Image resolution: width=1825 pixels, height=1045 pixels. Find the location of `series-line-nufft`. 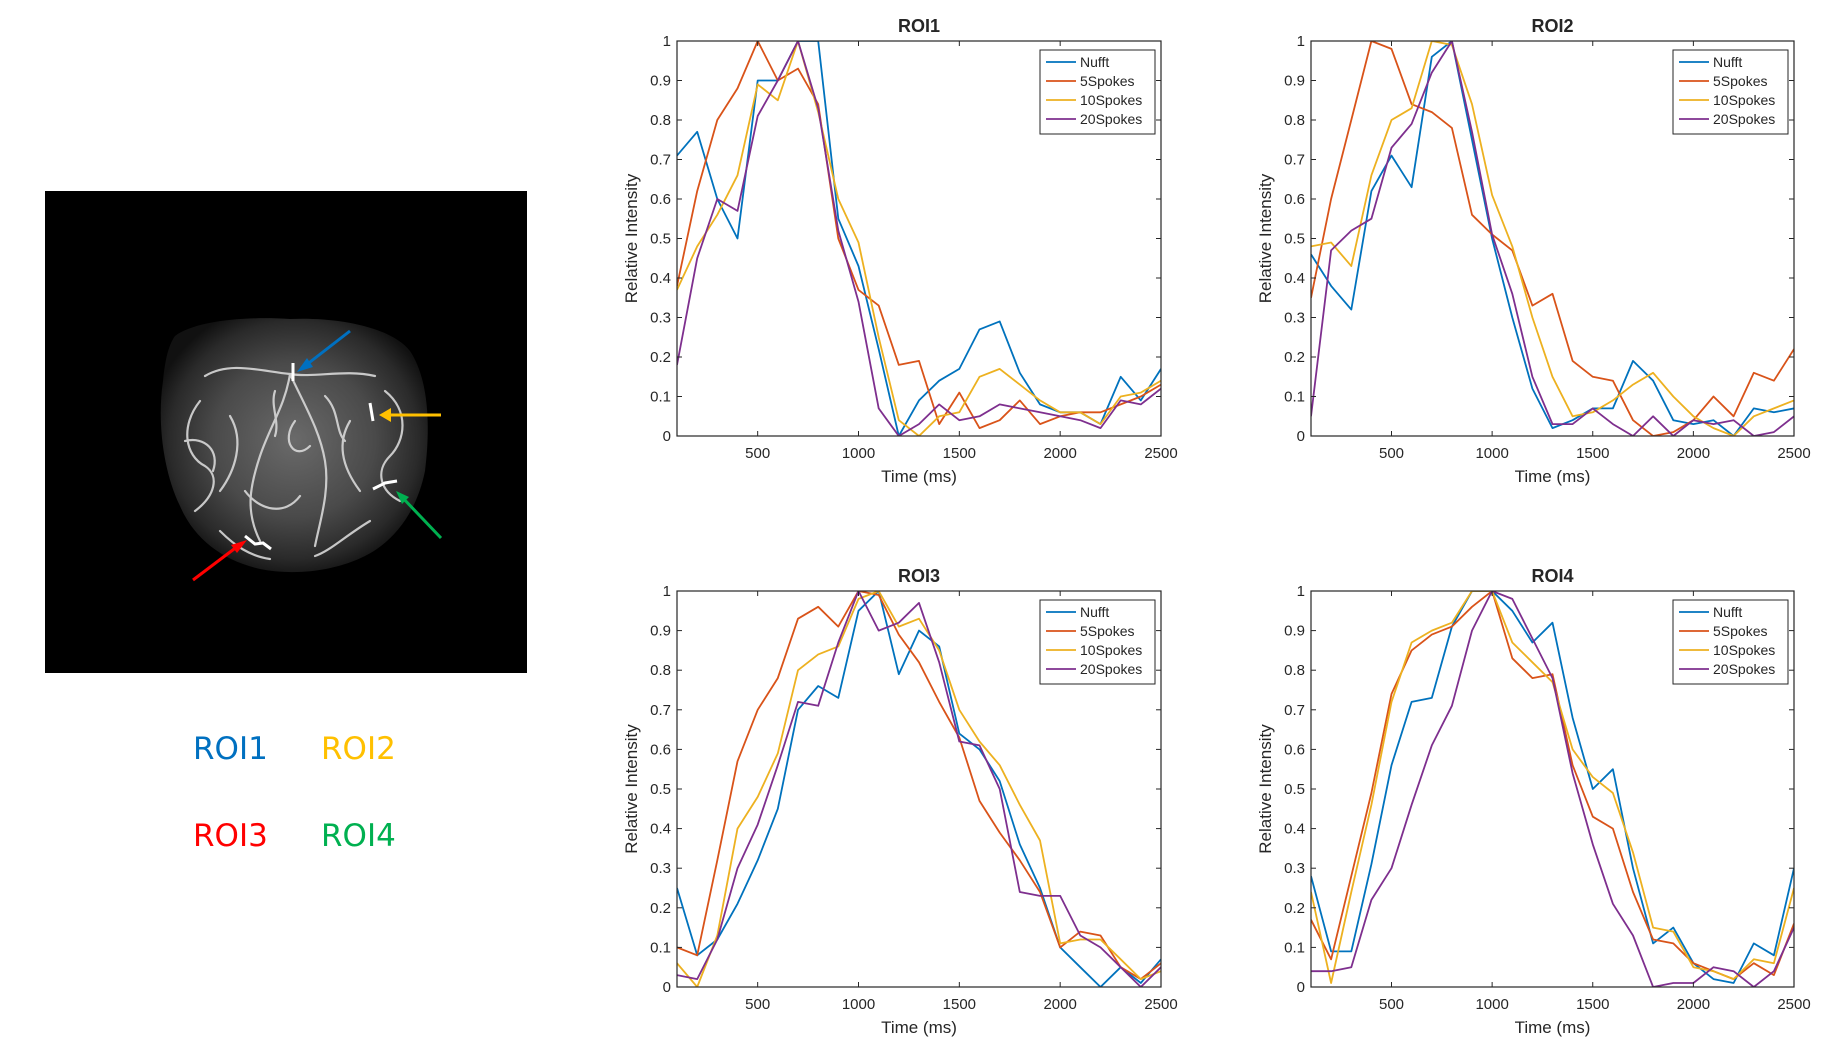

series-line-nufft is located at coordinates (1552, 238).